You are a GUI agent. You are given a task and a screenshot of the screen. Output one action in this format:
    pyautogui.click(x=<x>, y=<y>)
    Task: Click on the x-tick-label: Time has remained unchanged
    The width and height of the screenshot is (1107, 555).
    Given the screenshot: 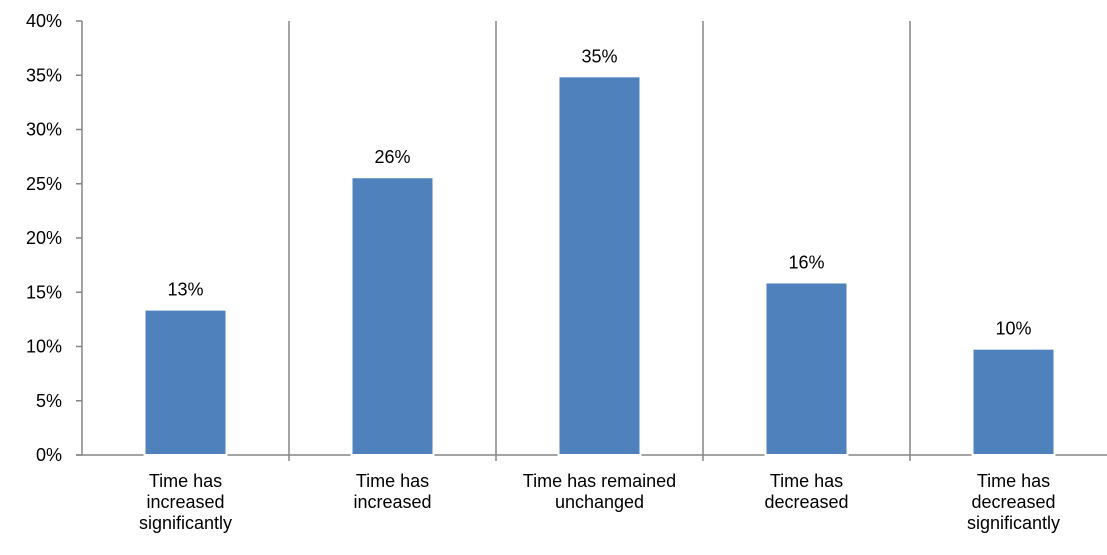 What is the action you would take?
    pyautogui.click(x=599, y=491)
    